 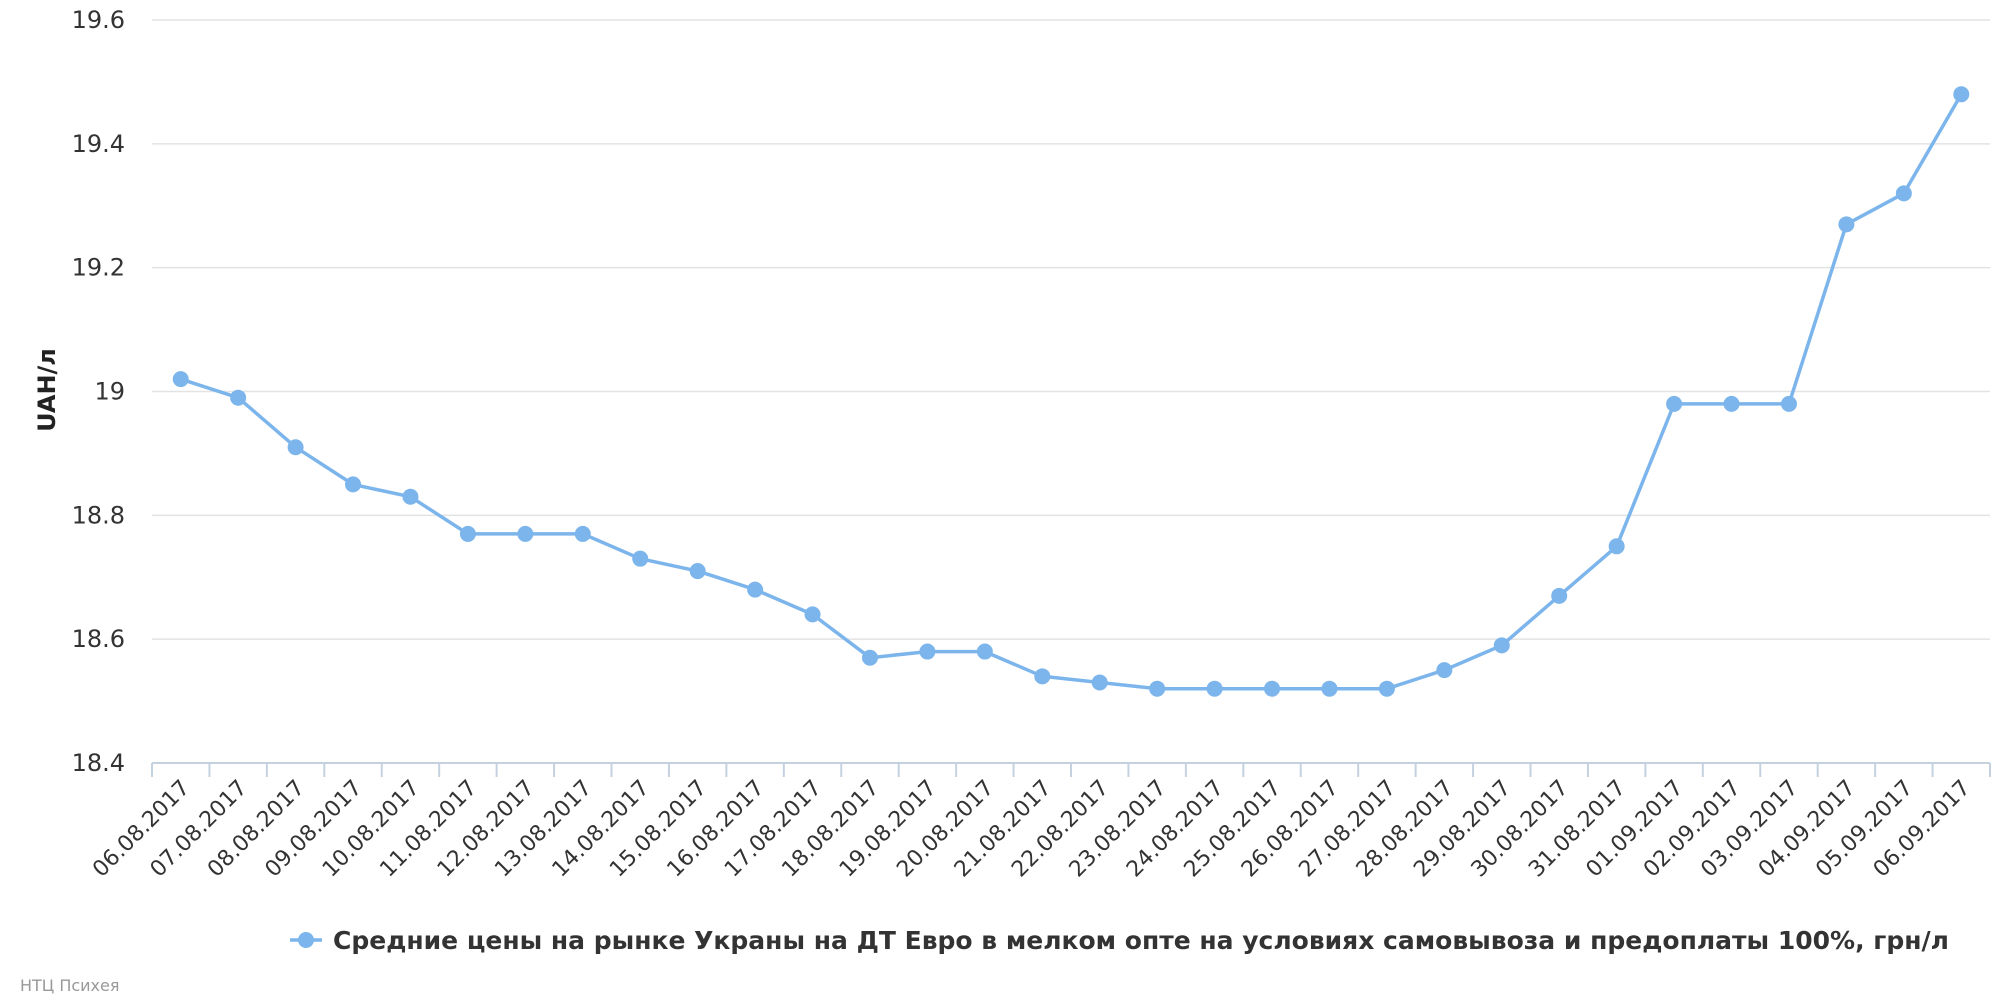 I want to click on x-axis, so click(x=1071, y=769).